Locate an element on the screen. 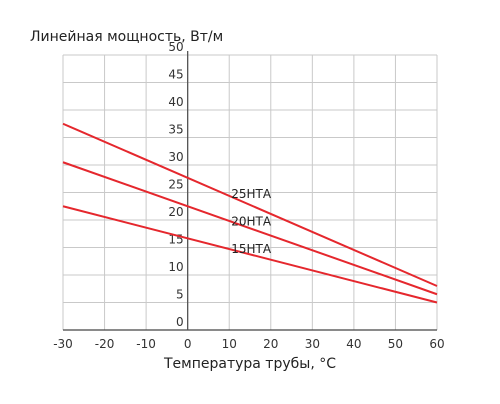  series-label-1: 25НТА is located at coordinates (251, 194).